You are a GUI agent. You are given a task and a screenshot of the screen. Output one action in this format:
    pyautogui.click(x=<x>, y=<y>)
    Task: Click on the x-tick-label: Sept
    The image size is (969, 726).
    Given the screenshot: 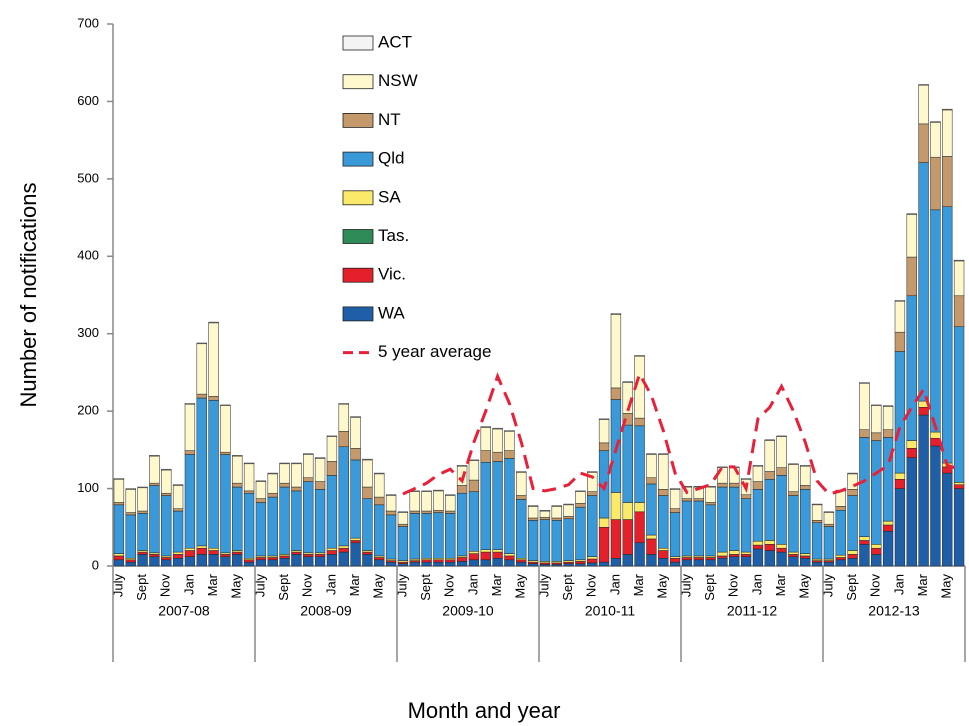 What is the action you would take?
    pyautogui.click(x=709, y=587)
    